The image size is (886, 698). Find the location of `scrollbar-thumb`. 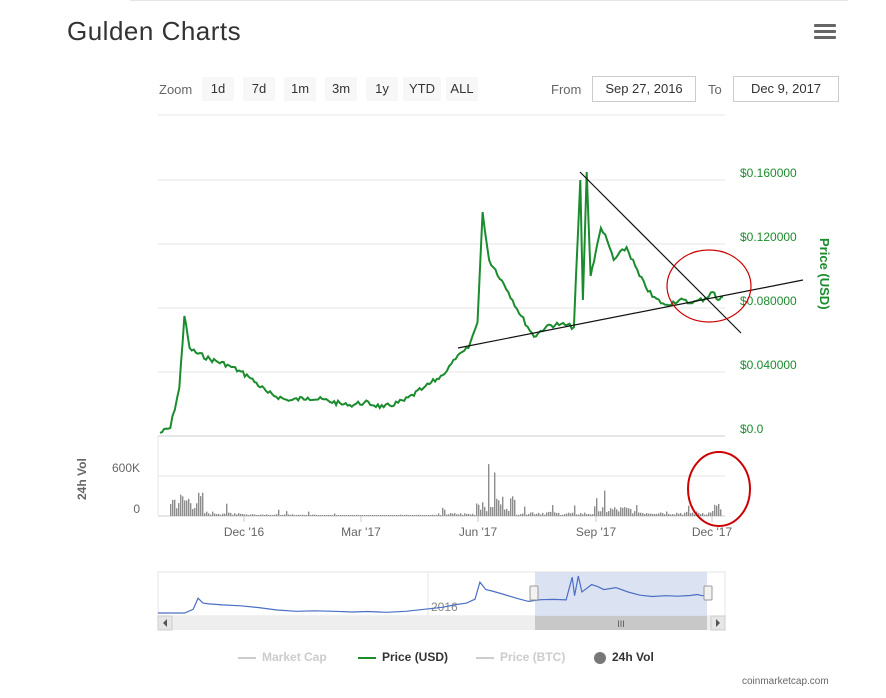

scrollbar-thumb is located at coordinates (621, 623).